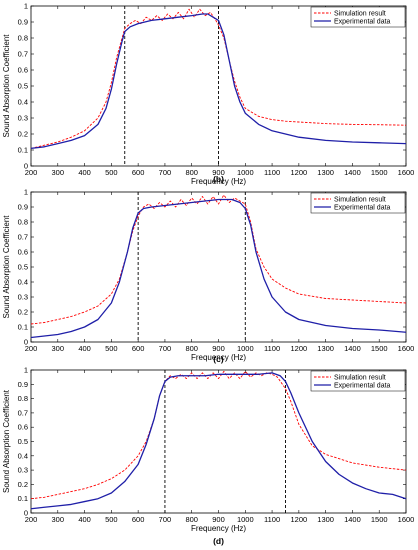 Image resolution: width=418 pixels, height=550 pixels. I want to click on panel-label: (b), so click(218, 179).